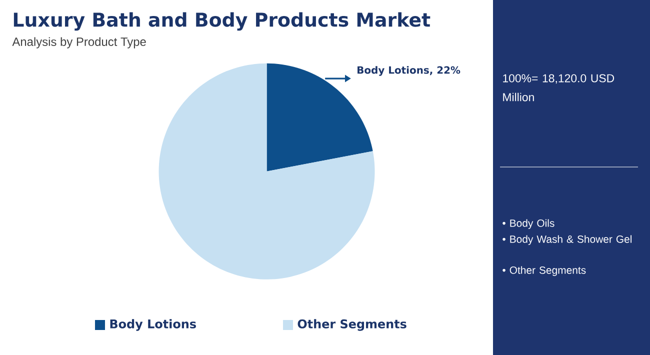 This screenshot has width=650, height=355. I want to click on text: • Other Segments, so click(544, 271).